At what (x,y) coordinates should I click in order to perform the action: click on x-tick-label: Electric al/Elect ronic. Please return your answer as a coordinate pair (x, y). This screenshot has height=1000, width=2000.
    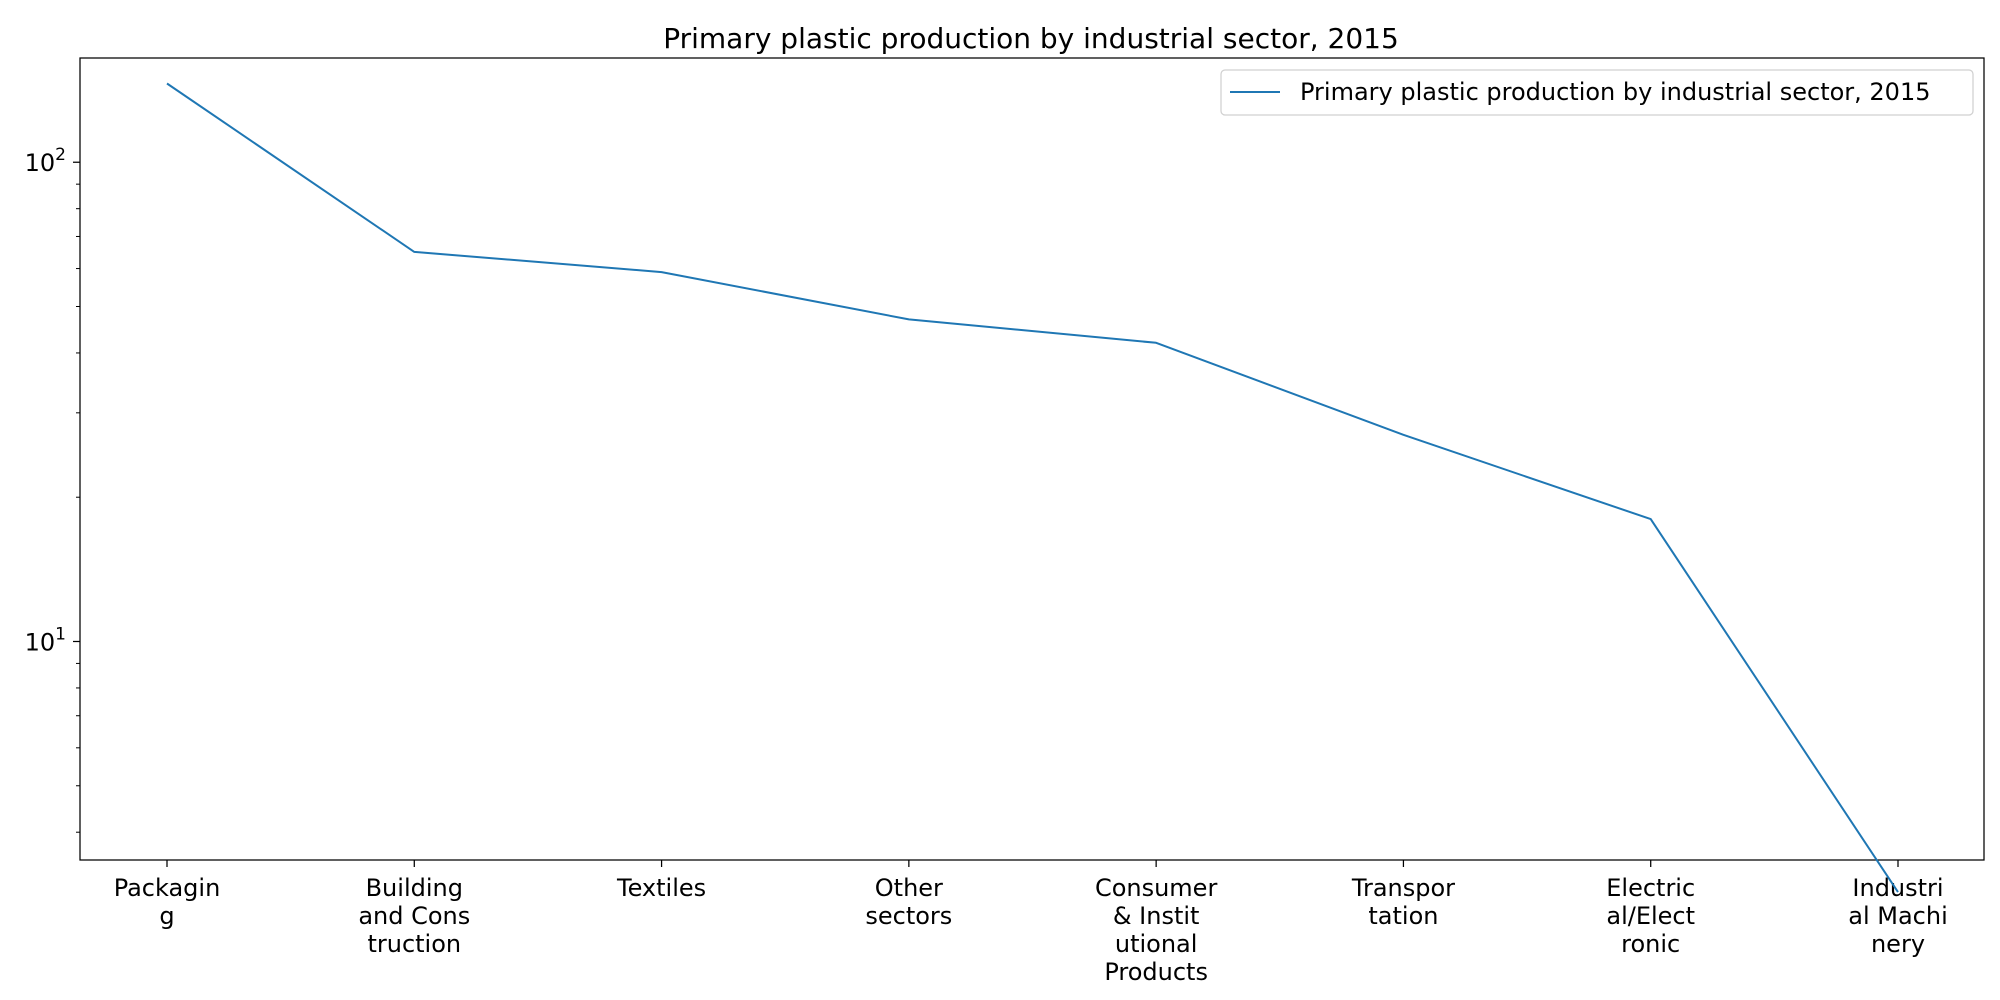
    Looking at the image, I should click on (1650, 916).